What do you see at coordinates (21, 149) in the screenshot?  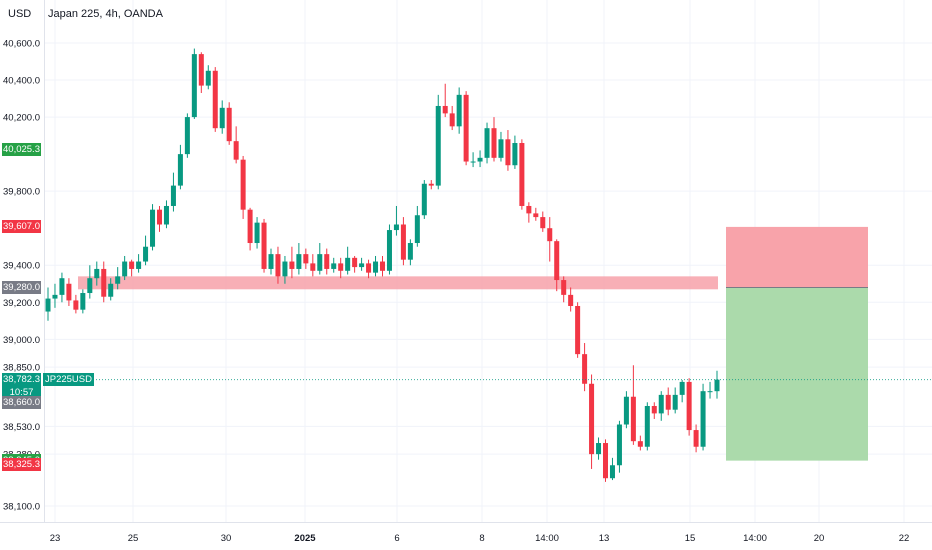 I see `price-badge: 40,025.3` at bounding box center [21, 149].